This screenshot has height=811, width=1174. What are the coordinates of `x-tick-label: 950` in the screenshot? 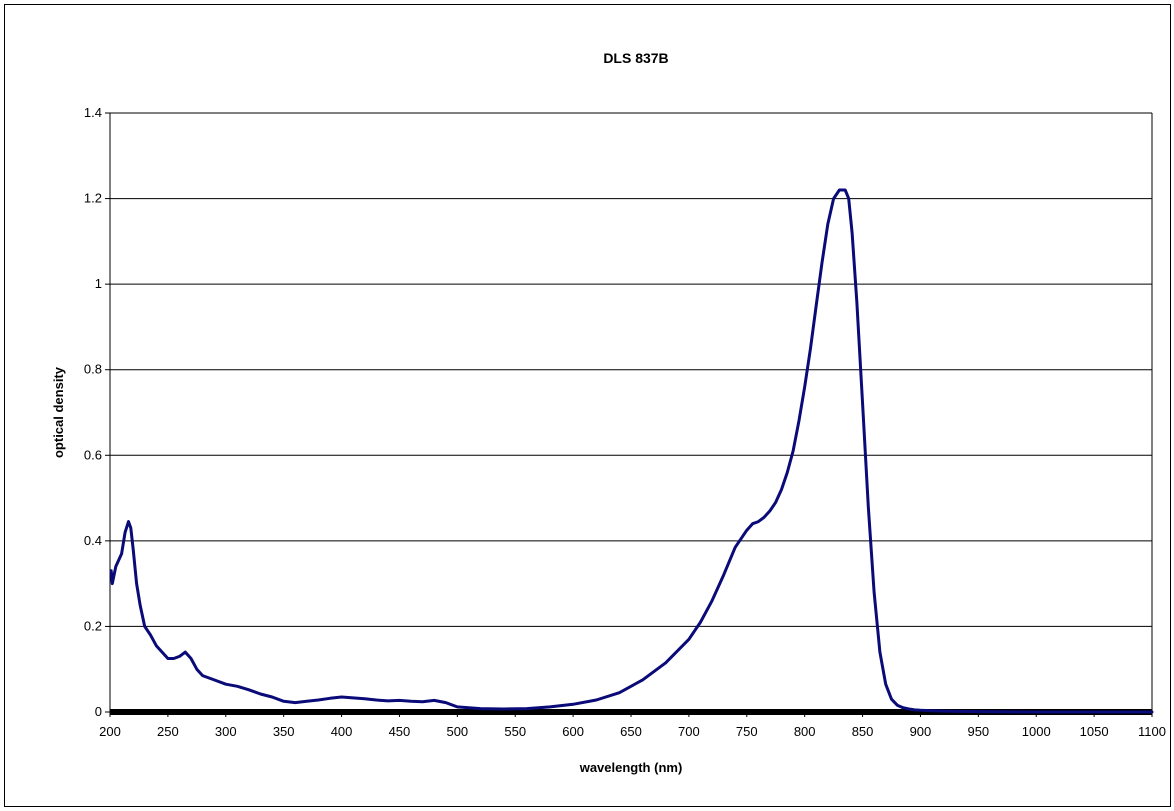 It's located at (978, 731).